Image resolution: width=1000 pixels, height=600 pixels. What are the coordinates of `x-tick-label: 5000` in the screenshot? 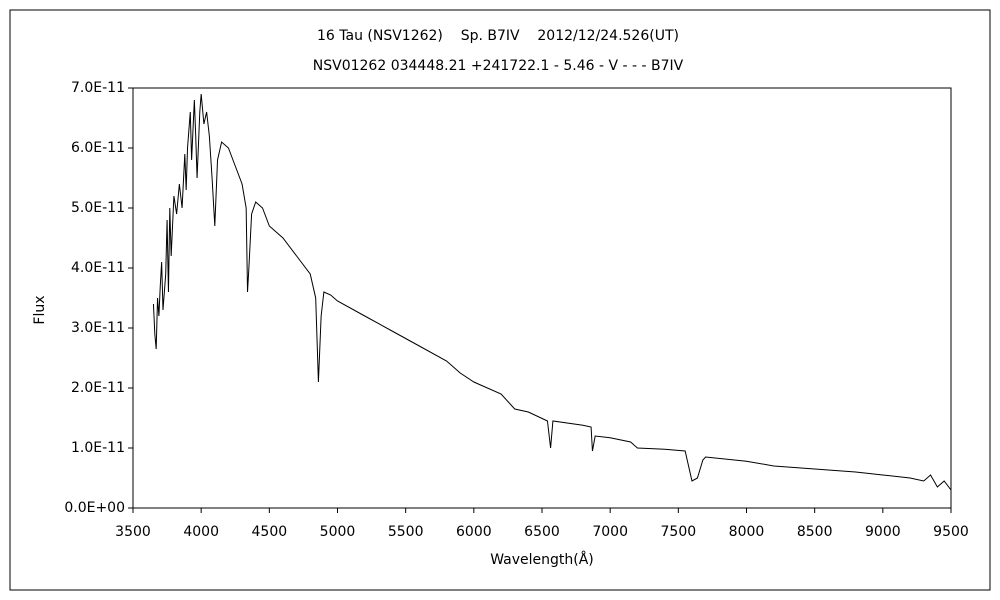 It's located at (338, 532).